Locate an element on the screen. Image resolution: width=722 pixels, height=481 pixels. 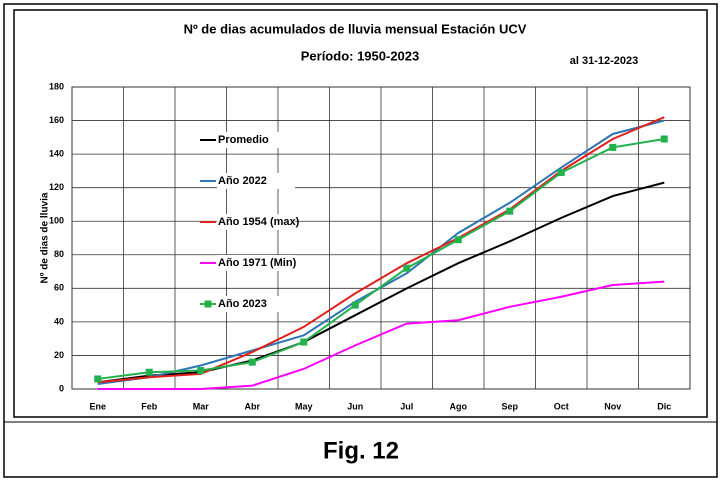
y-tick-label: 80 is located at coordinates (59, 254).